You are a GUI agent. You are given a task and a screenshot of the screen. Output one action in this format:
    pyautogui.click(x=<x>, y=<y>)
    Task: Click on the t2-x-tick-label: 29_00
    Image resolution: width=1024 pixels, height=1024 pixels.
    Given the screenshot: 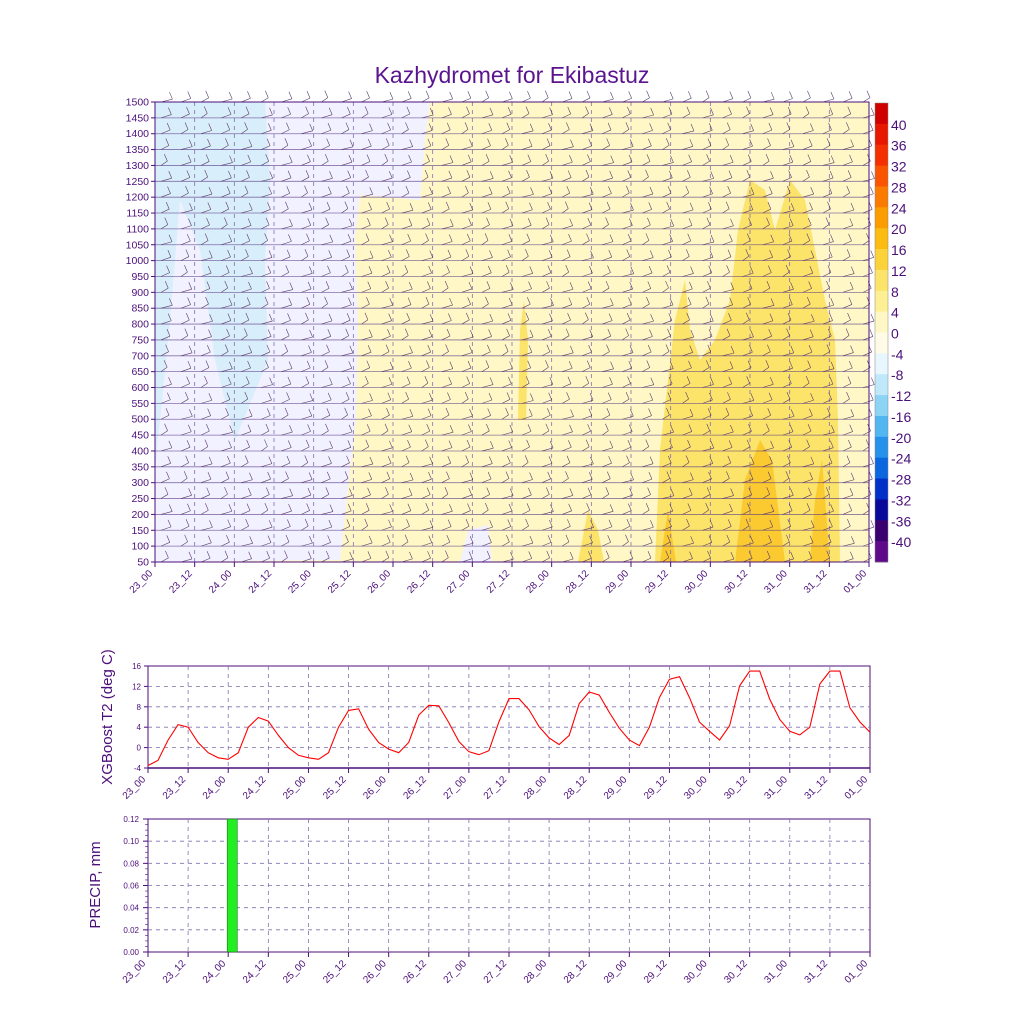 What is the action you would take?
    pyautogui.click(x=616, y=788)
    